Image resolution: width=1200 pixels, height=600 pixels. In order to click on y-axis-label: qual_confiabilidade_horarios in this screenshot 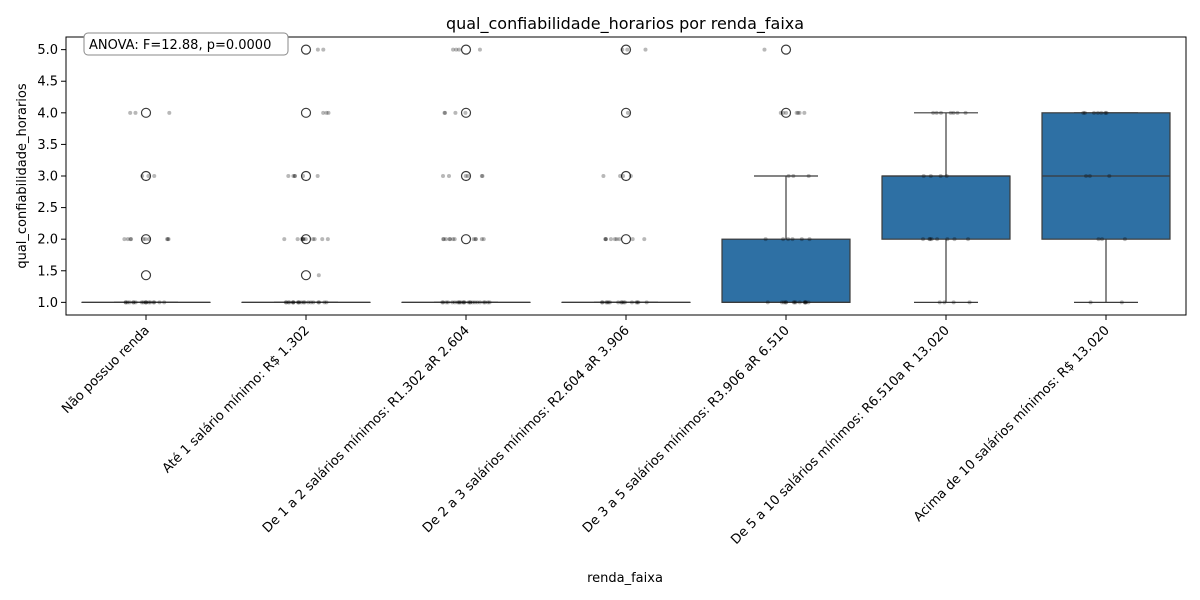, I will do `click(22, 176)`.